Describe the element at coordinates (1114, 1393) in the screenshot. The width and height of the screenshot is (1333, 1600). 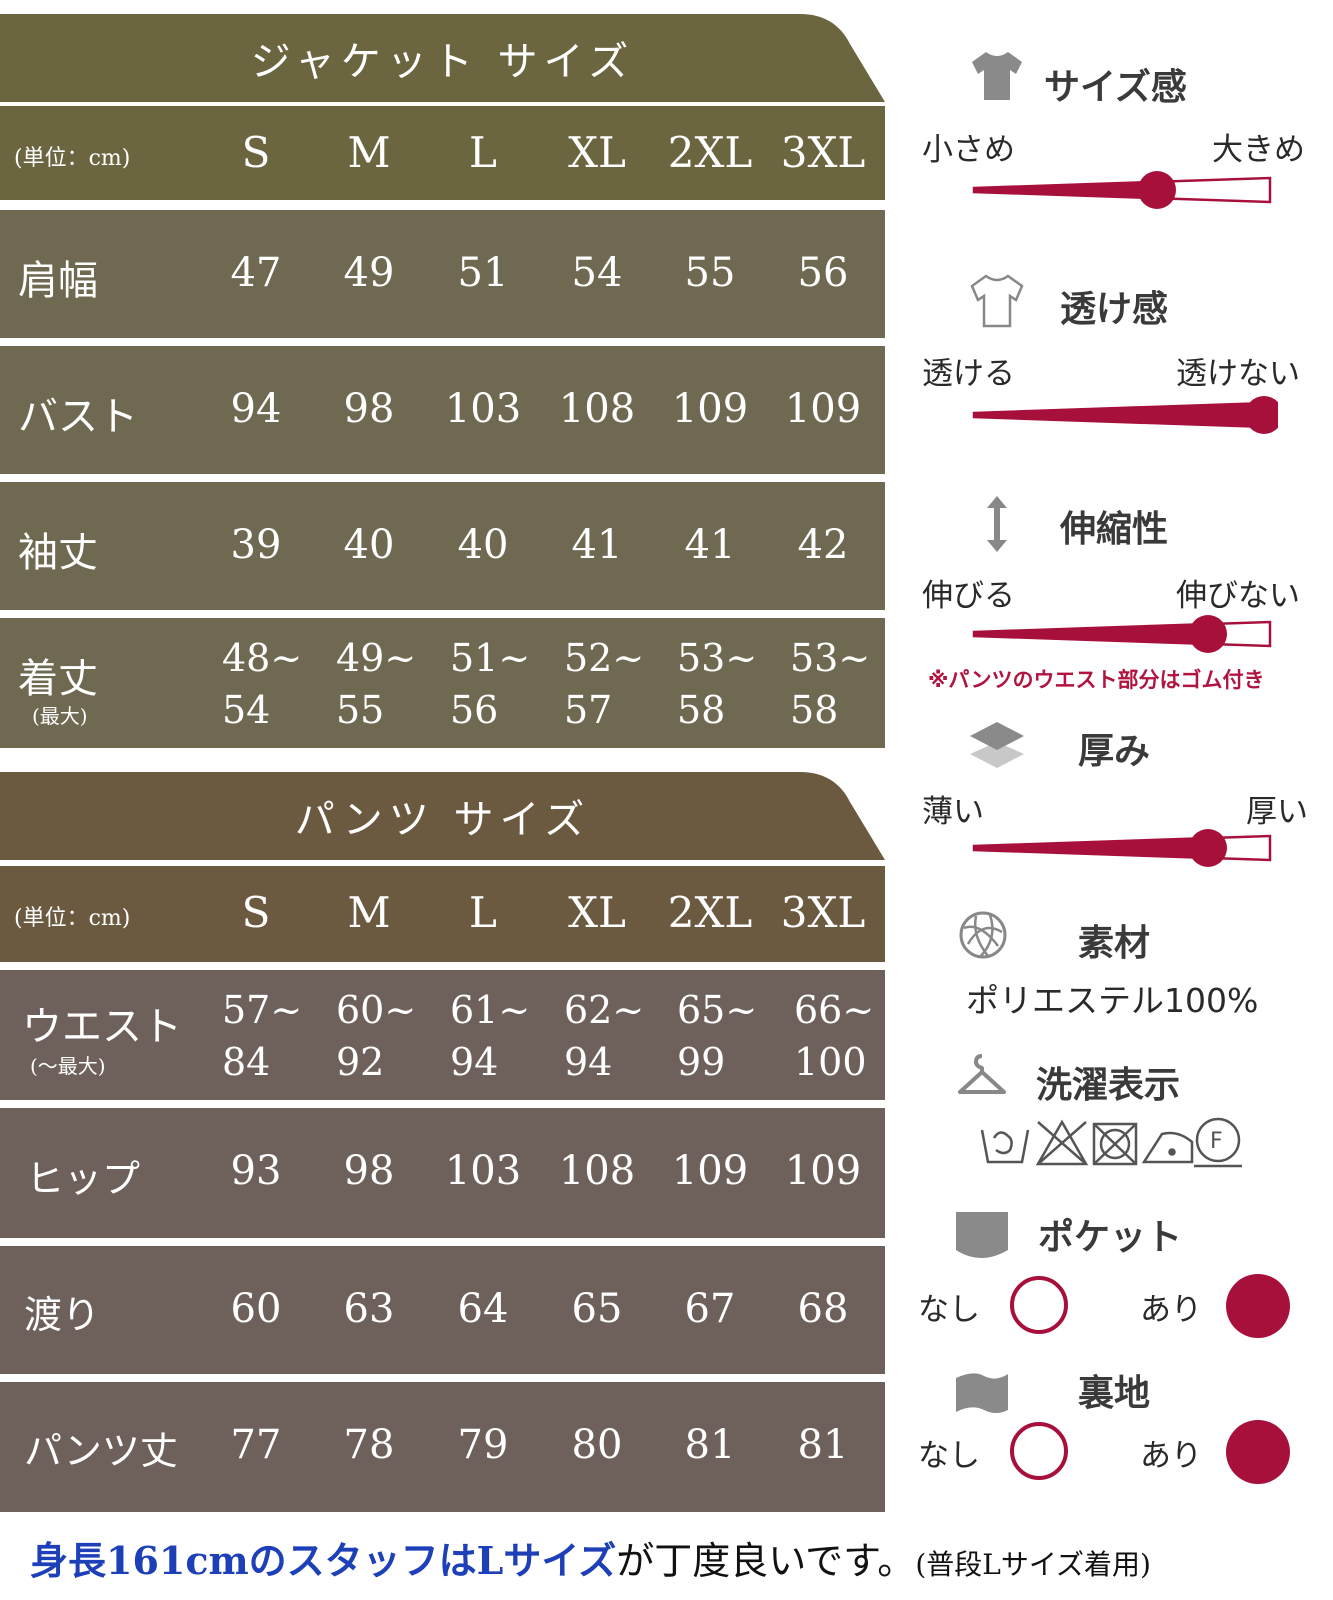
I see `lining-title: 裏地` at that location.